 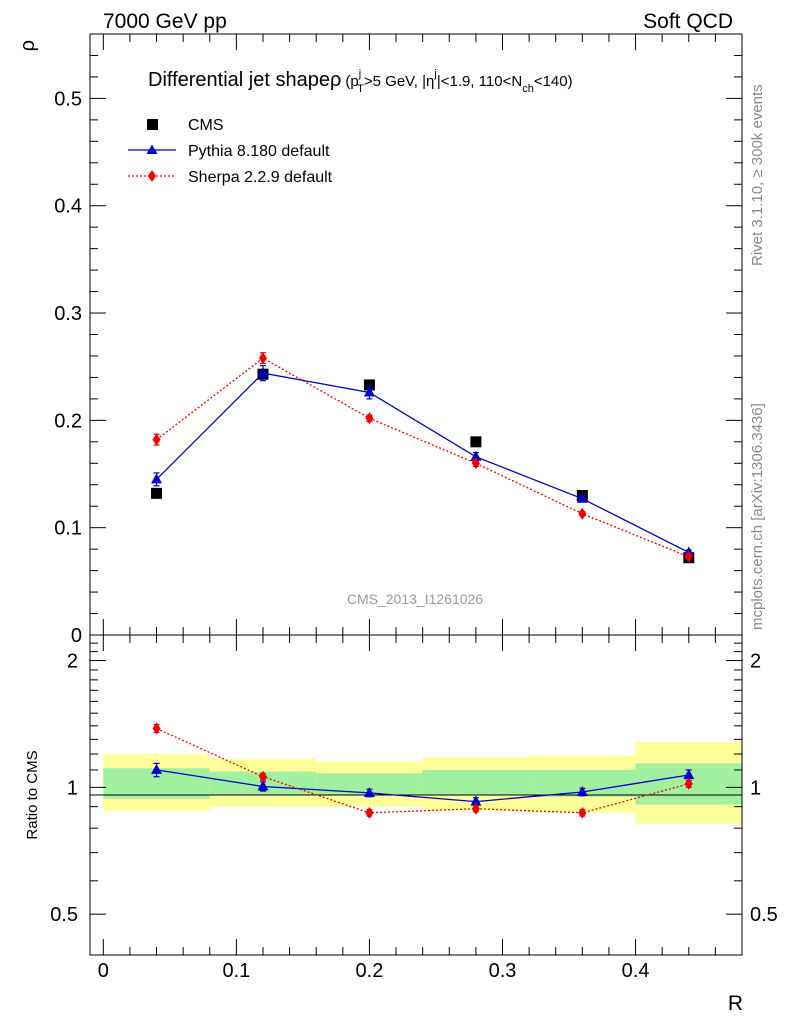 What do you see at coordinates (335, 80) in the screenshot?
I see `title-rho: ρ` at bounding box center [335, 80].